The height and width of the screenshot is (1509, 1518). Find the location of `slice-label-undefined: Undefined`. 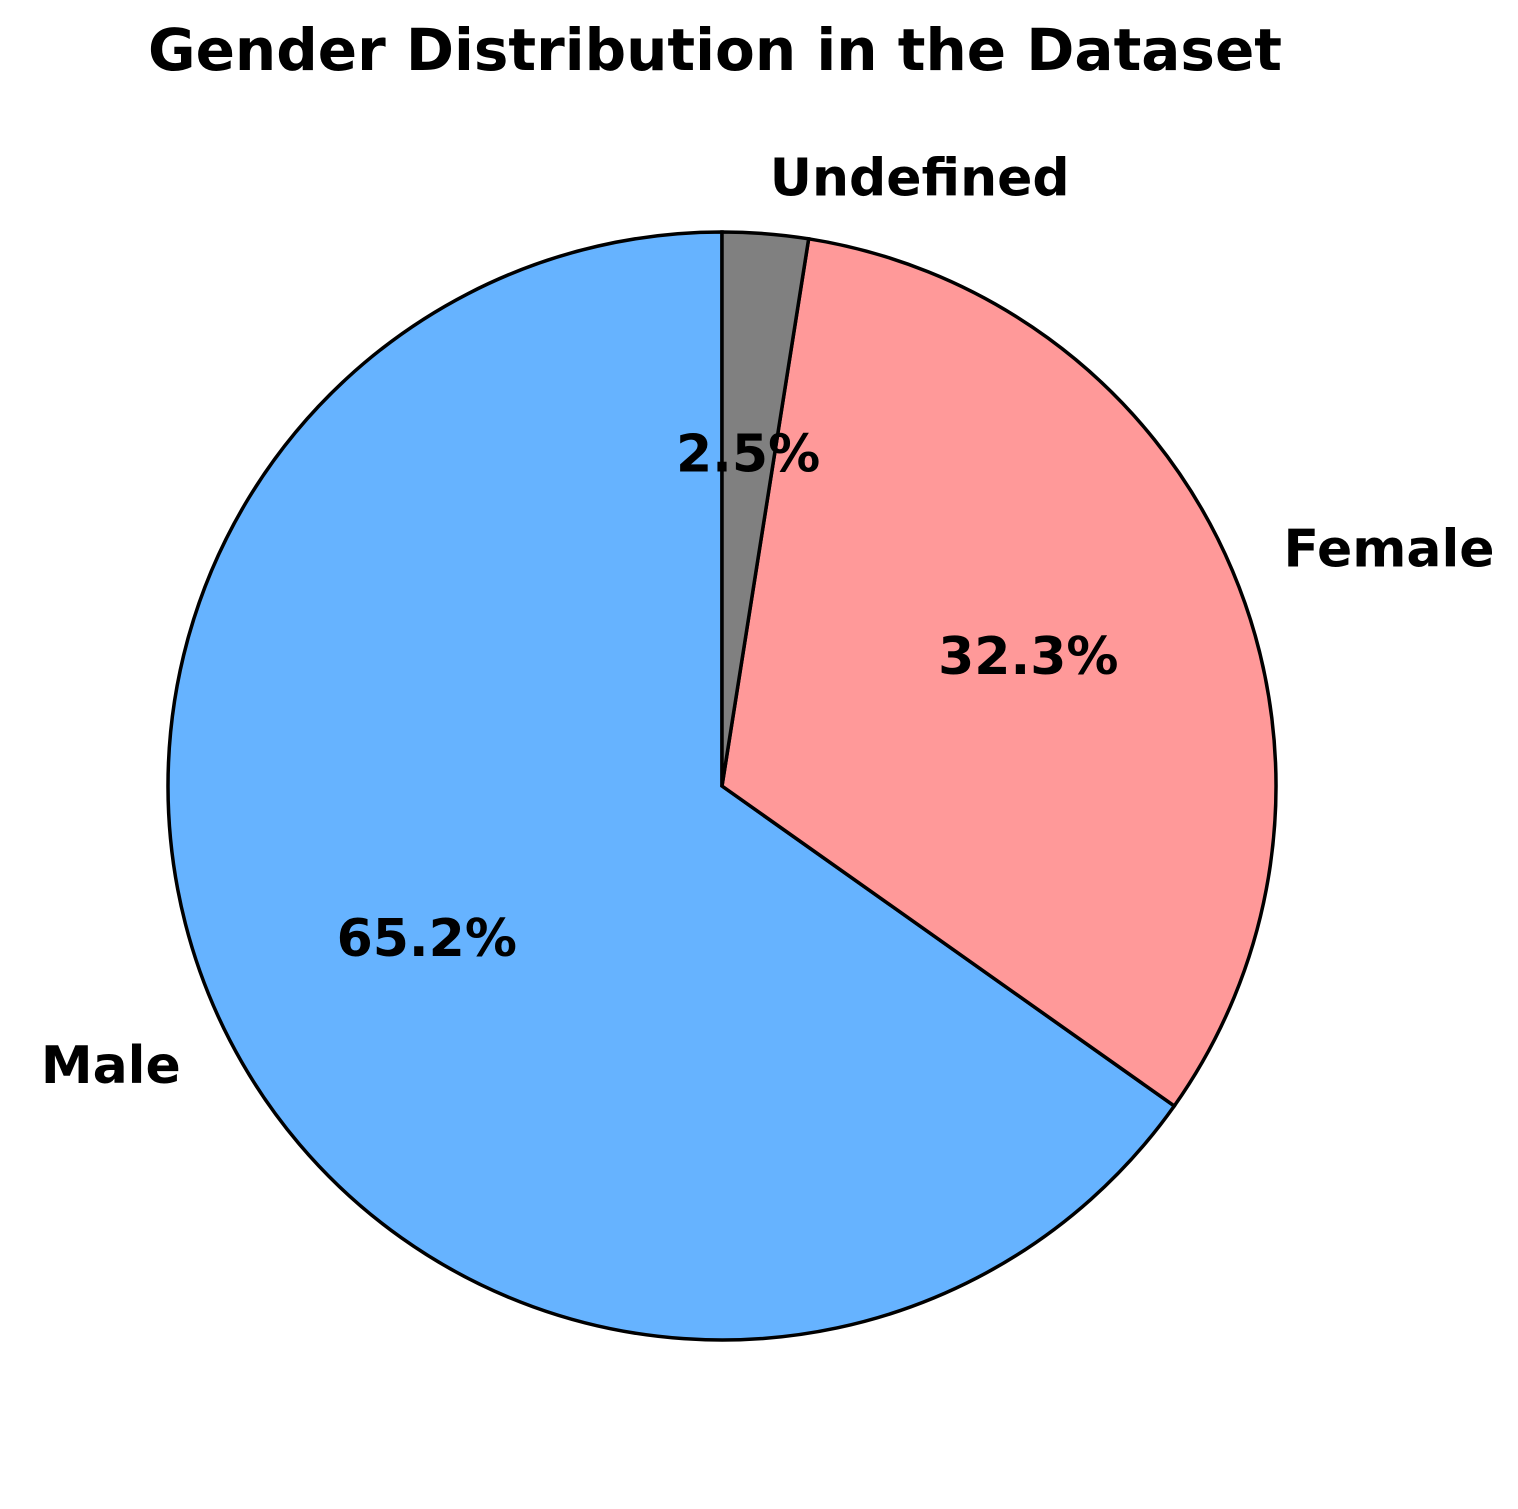

slice-label-undefined: Undefined is located at coordinates (920, 178).